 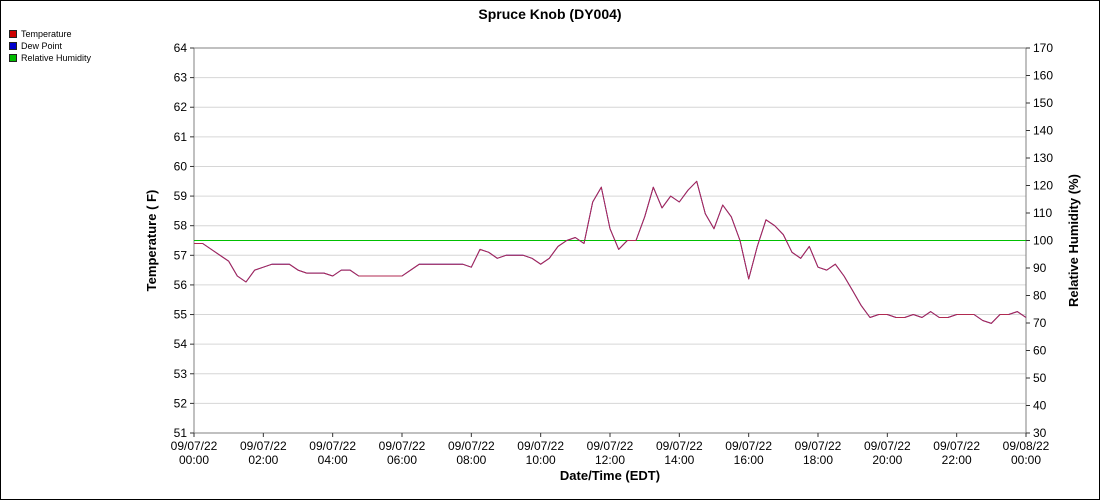 I want to click on y-right-tick-label: 80, so click(x=1040, y=296).